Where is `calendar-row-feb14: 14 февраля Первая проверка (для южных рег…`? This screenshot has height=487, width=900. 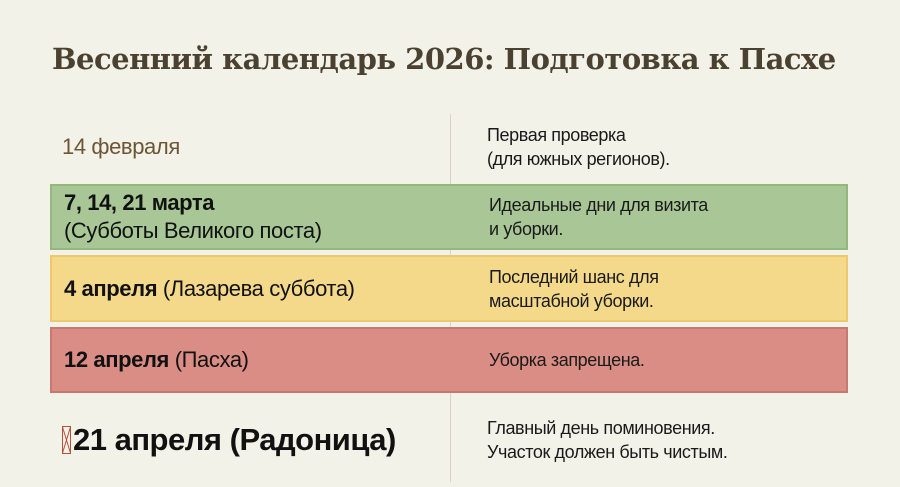
calendar-row-feb14: 14 февраля Первая проверка (для южных рег… is located at coordinates (449, 147).